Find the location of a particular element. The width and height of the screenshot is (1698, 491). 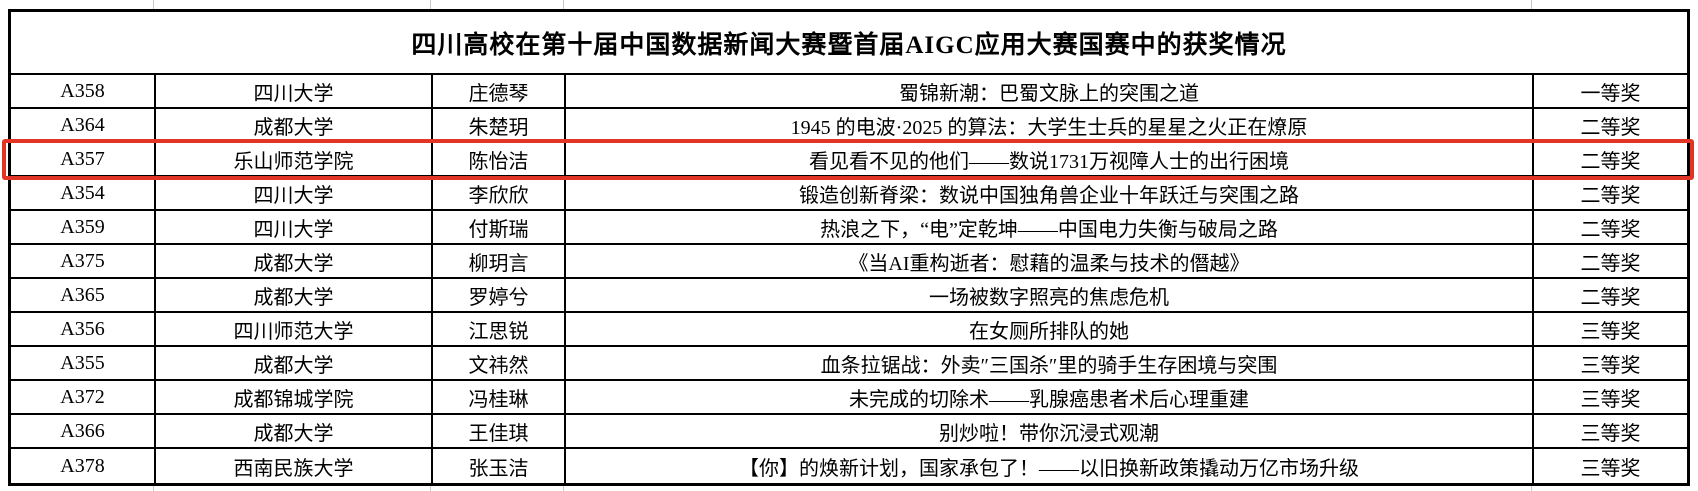

cell-name: 柳玥言 is located at coordinates (499, 261).